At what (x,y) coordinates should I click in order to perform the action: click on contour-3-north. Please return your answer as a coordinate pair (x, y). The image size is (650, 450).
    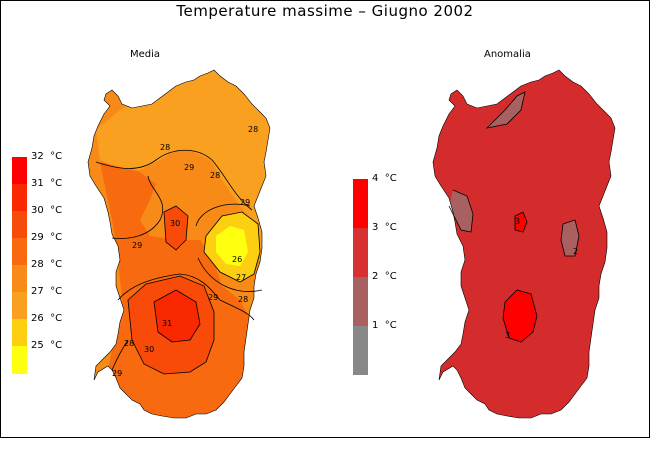
    Looking at the image, I should click on (521, 222).